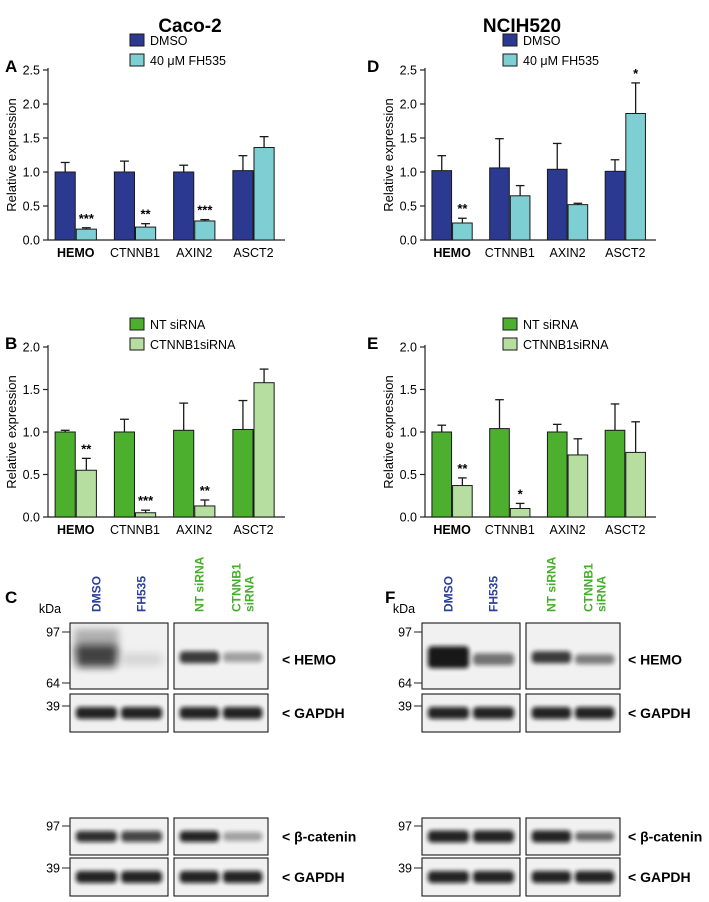  I want to click on category-label-B: HEMO, so click(76, 530).